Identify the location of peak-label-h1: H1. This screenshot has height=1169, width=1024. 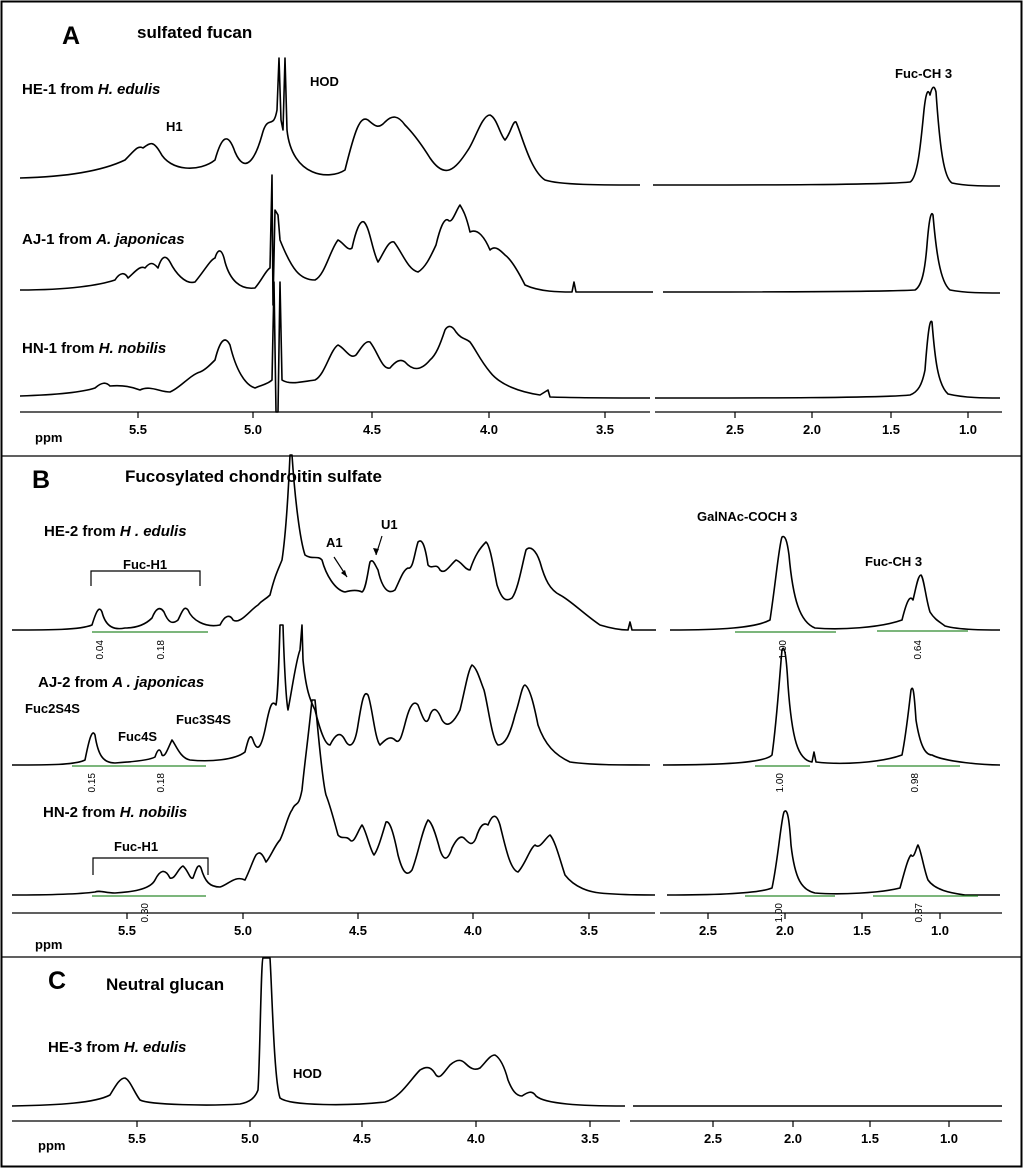
(174, 126).